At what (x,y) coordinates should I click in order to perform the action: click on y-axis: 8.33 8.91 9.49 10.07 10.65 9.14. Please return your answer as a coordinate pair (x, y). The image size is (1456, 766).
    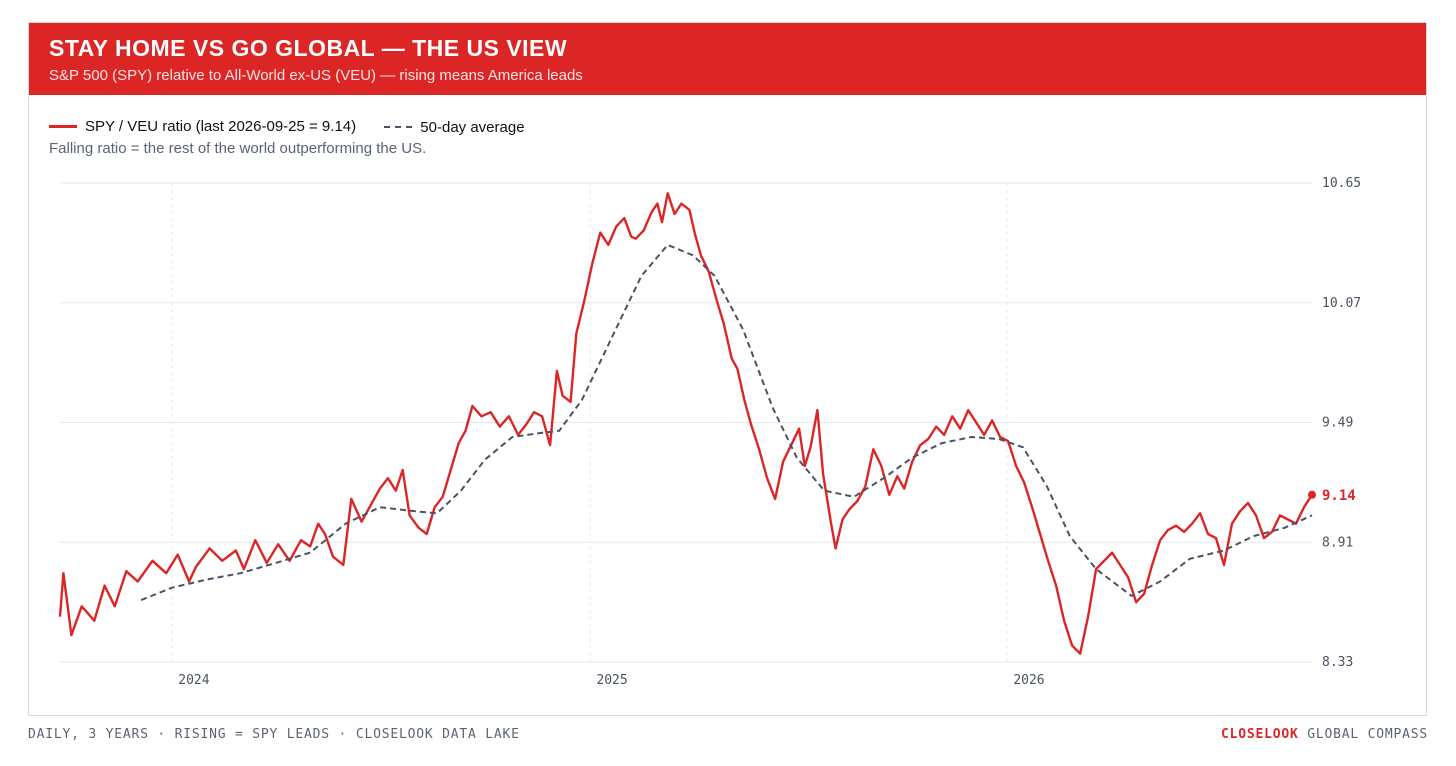
    Looking at the image, I should click on (1341, 423).